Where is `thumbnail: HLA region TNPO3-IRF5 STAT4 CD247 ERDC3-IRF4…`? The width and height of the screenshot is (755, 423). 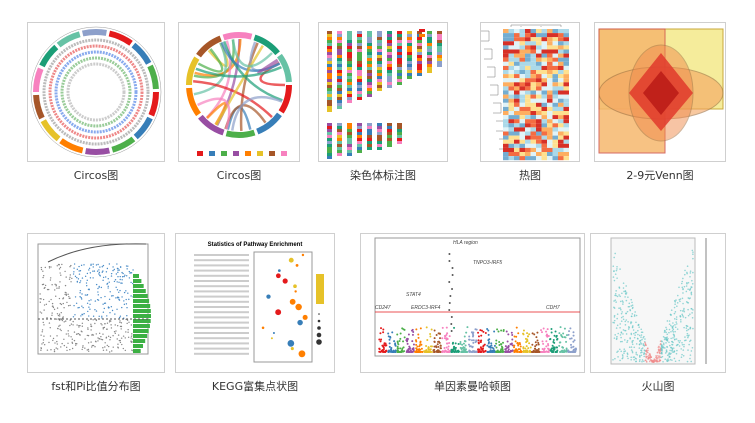
thumbnail: HLA region TNPO3-IRF5 STAT4 CD247 ERDC3-IRF4… is located at coordinates (472, 303).